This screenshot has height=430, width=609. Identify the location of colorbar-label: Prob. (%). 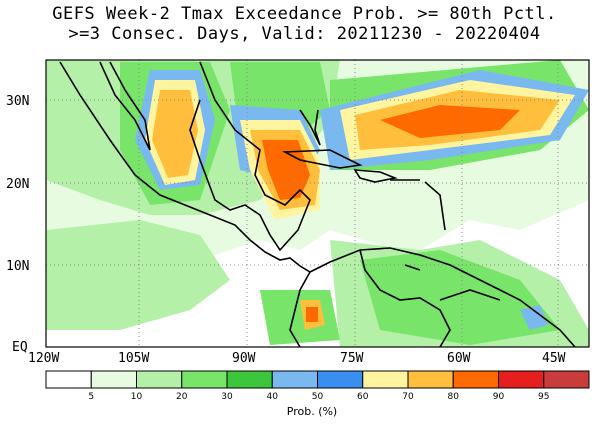
(312, 411).